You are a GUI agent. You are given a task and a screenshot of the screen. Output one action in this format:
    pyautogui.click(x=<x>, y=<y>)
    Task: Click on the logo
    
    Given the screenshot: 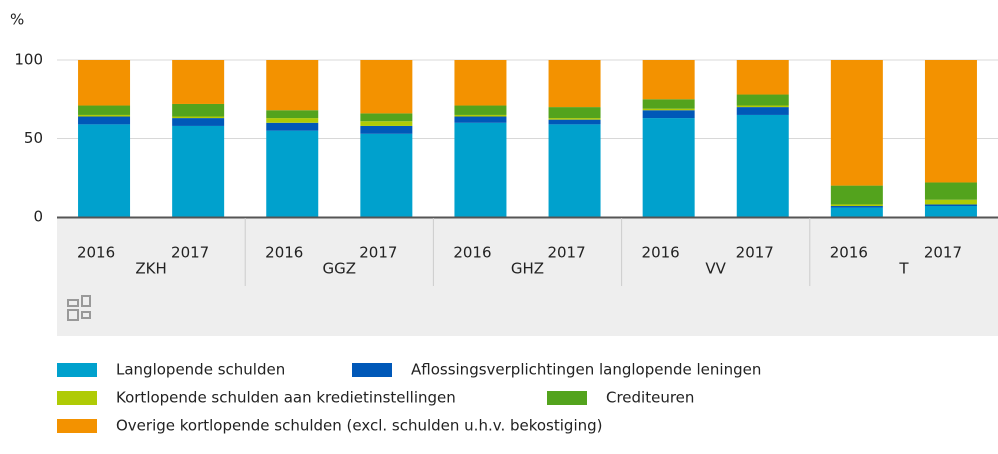 What is the action you would take?
    pyautogui.click(x=79, y=308)
    